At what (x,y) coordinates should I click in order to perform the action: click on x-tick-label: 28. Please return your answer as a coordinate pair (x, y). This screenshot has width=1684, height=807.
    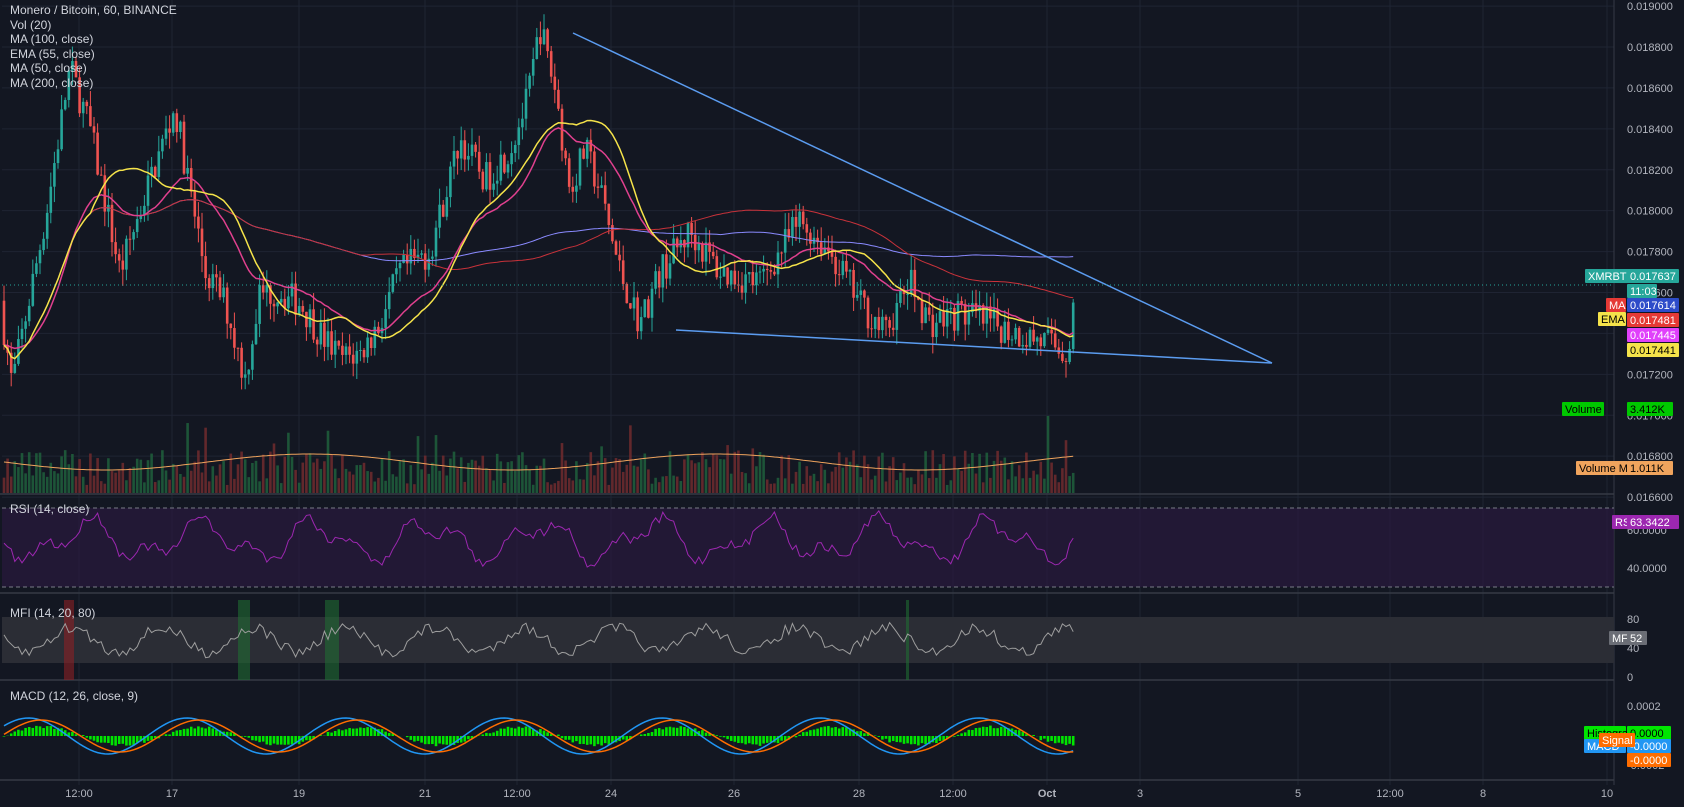
    Looking at the image, I should click on (859, 794).